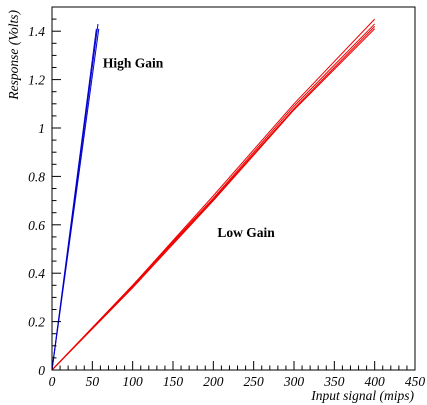  What do you see at coordinates (41, 370) in the screenshot?
I see `y-tick-label-0: 0` at bounding box center [41, 370].